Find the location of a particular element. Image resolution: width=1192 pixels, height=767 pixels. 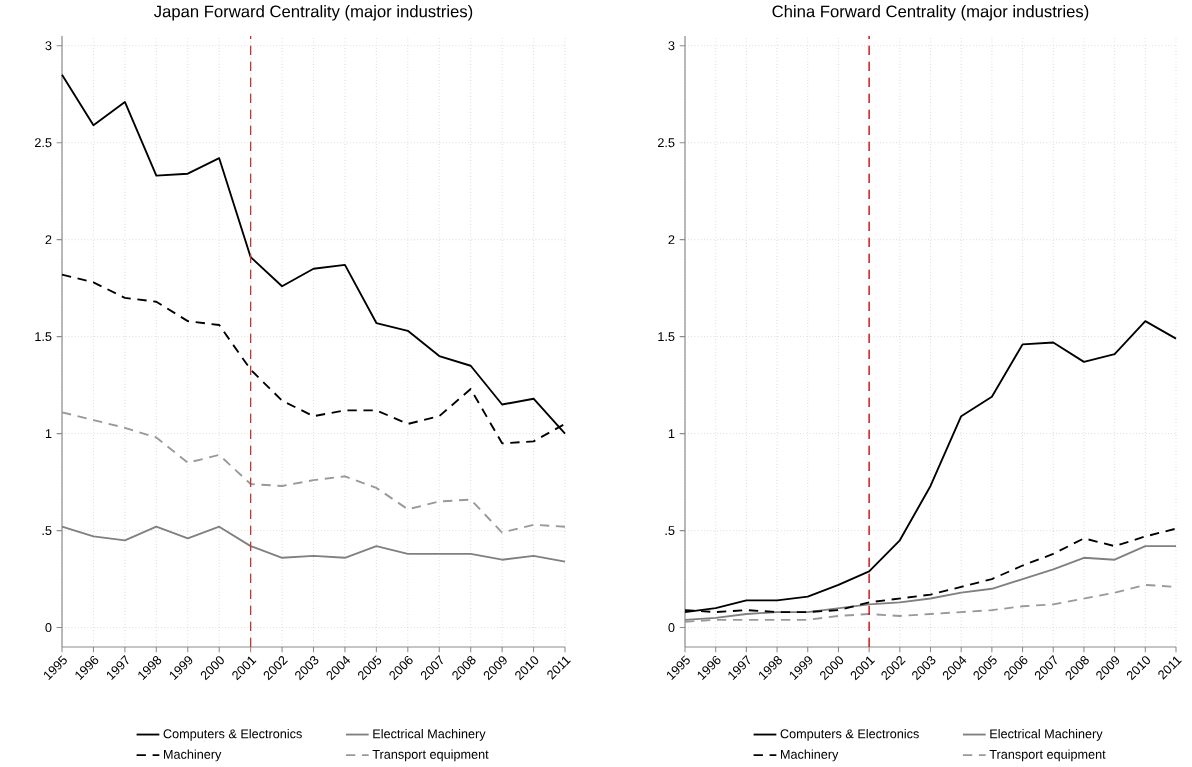

line-series is located at coordinates (313, 472).